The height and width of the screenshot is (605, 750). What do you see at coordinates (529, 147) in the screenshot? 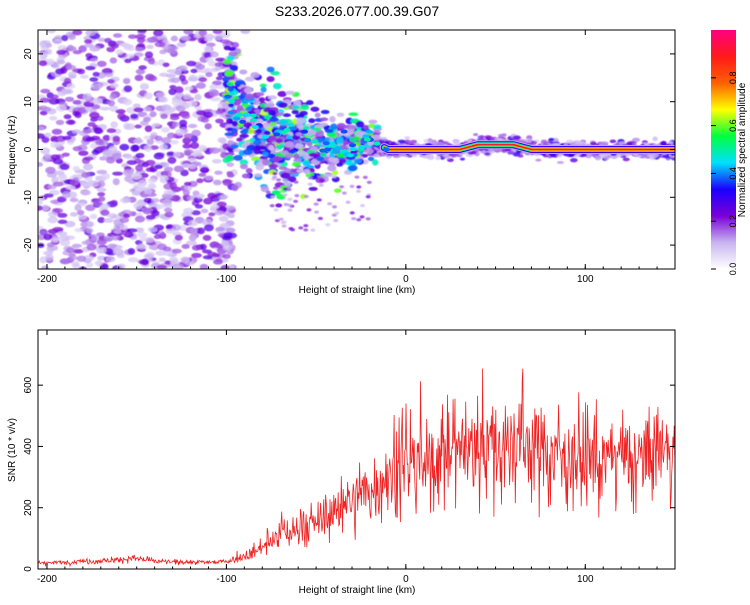
I see `ridge-line` at bounding box center [529, 147].